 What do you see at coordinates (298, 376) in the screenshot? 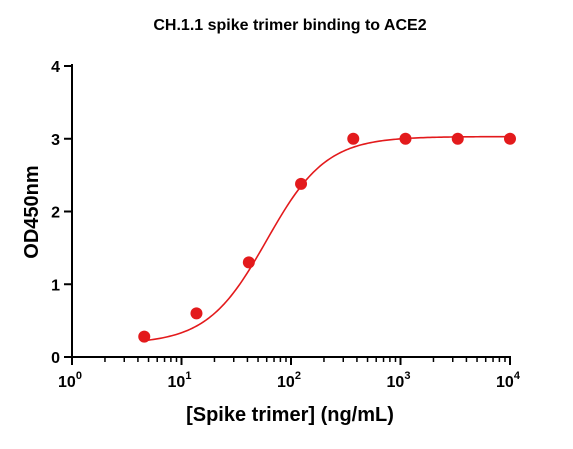
I see `x-tick-exponent: 2` at bounding box center [298, 376].